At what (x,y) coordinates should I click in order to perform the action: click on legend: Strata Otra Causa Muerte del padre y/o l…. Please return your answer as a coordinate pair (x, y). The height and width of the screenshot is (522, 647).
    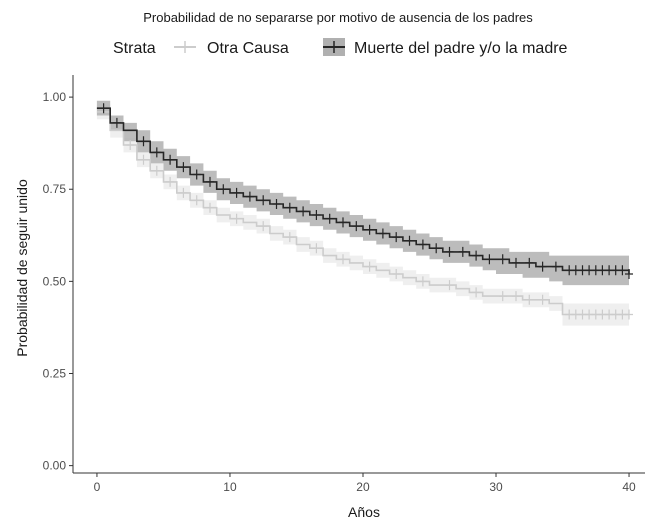
    Looking at the image, I should click on (340, 47).